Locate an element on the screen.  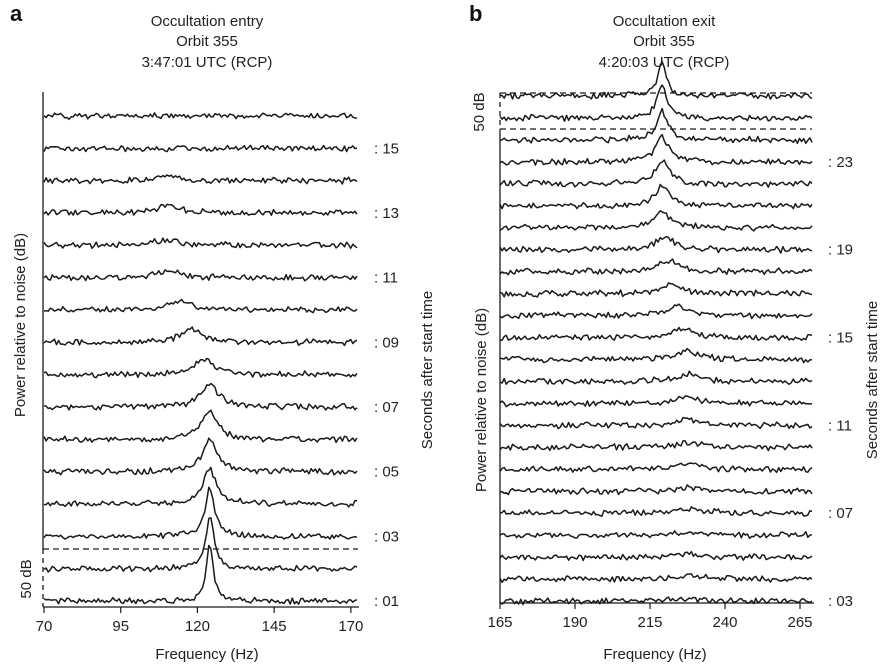
panel-b-y-axis-label: Power relative to noise (dB) is located at coordinates (481, 400).